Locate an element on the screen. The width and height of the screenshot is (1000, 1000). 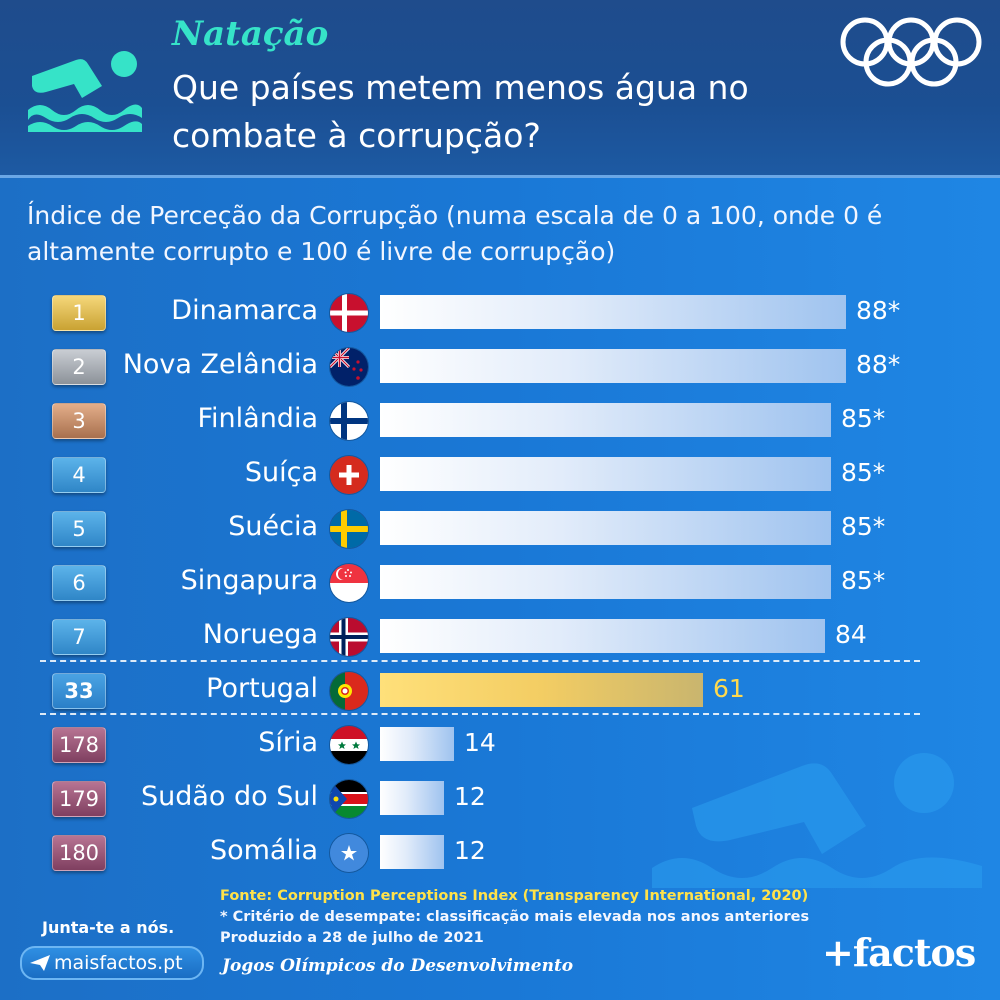
new-zealand-flag-icon is located at coordinates (349, 367).